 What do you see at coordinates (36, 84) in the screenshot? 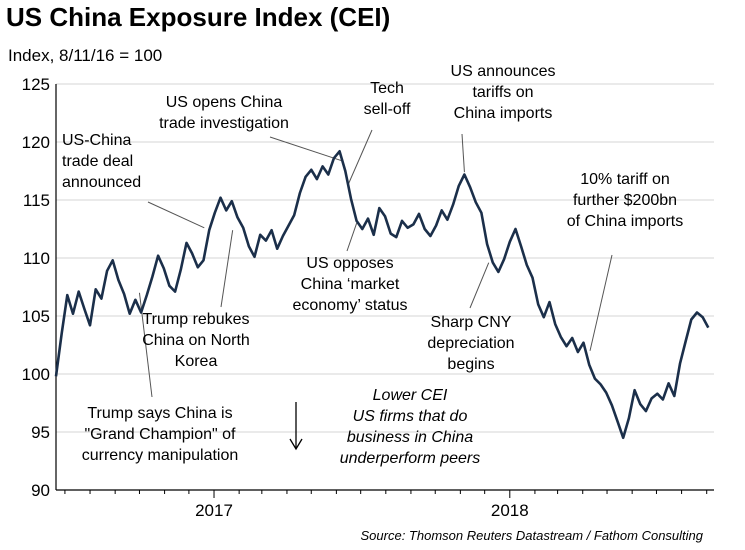
I see `y-tick-label: 125` at bounding box center [36, 84].